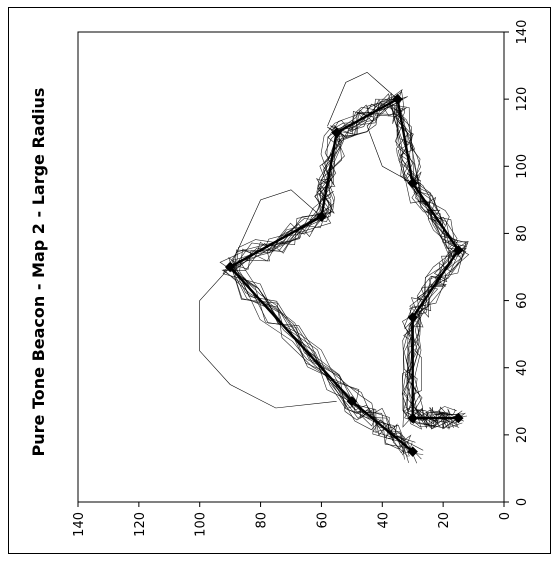  Describe the element at coordinates (262, 520) in the screenshot. I see `x-tick-label: 80` at that location.